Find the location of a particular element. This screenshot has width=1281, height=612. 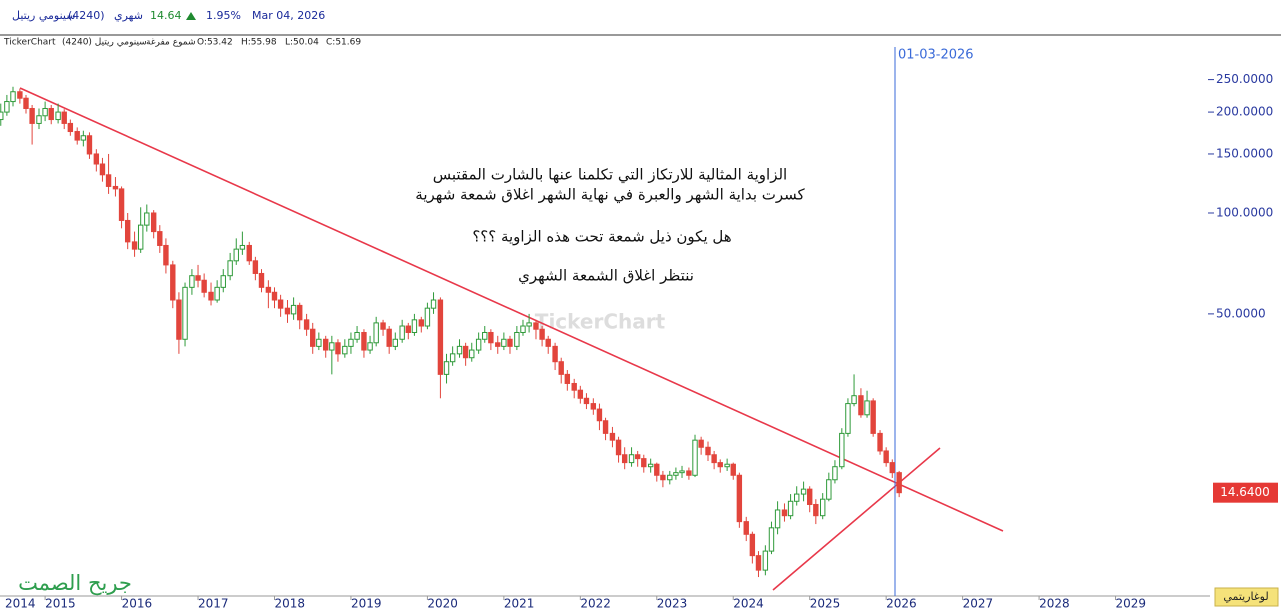

annotation: ننتظر اغلاق الشمعة الشهري is located at coordinates (606, 276).